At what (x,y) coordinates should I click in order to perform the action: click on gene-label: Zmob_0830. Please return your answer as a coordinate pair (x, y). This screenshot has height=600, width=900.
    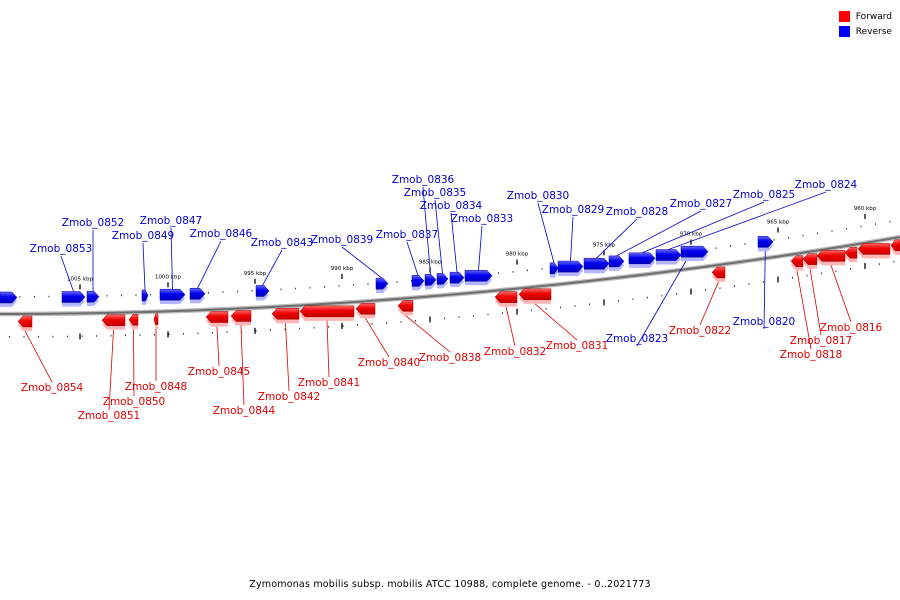
    Looking at the image, I should click on (538, 196).